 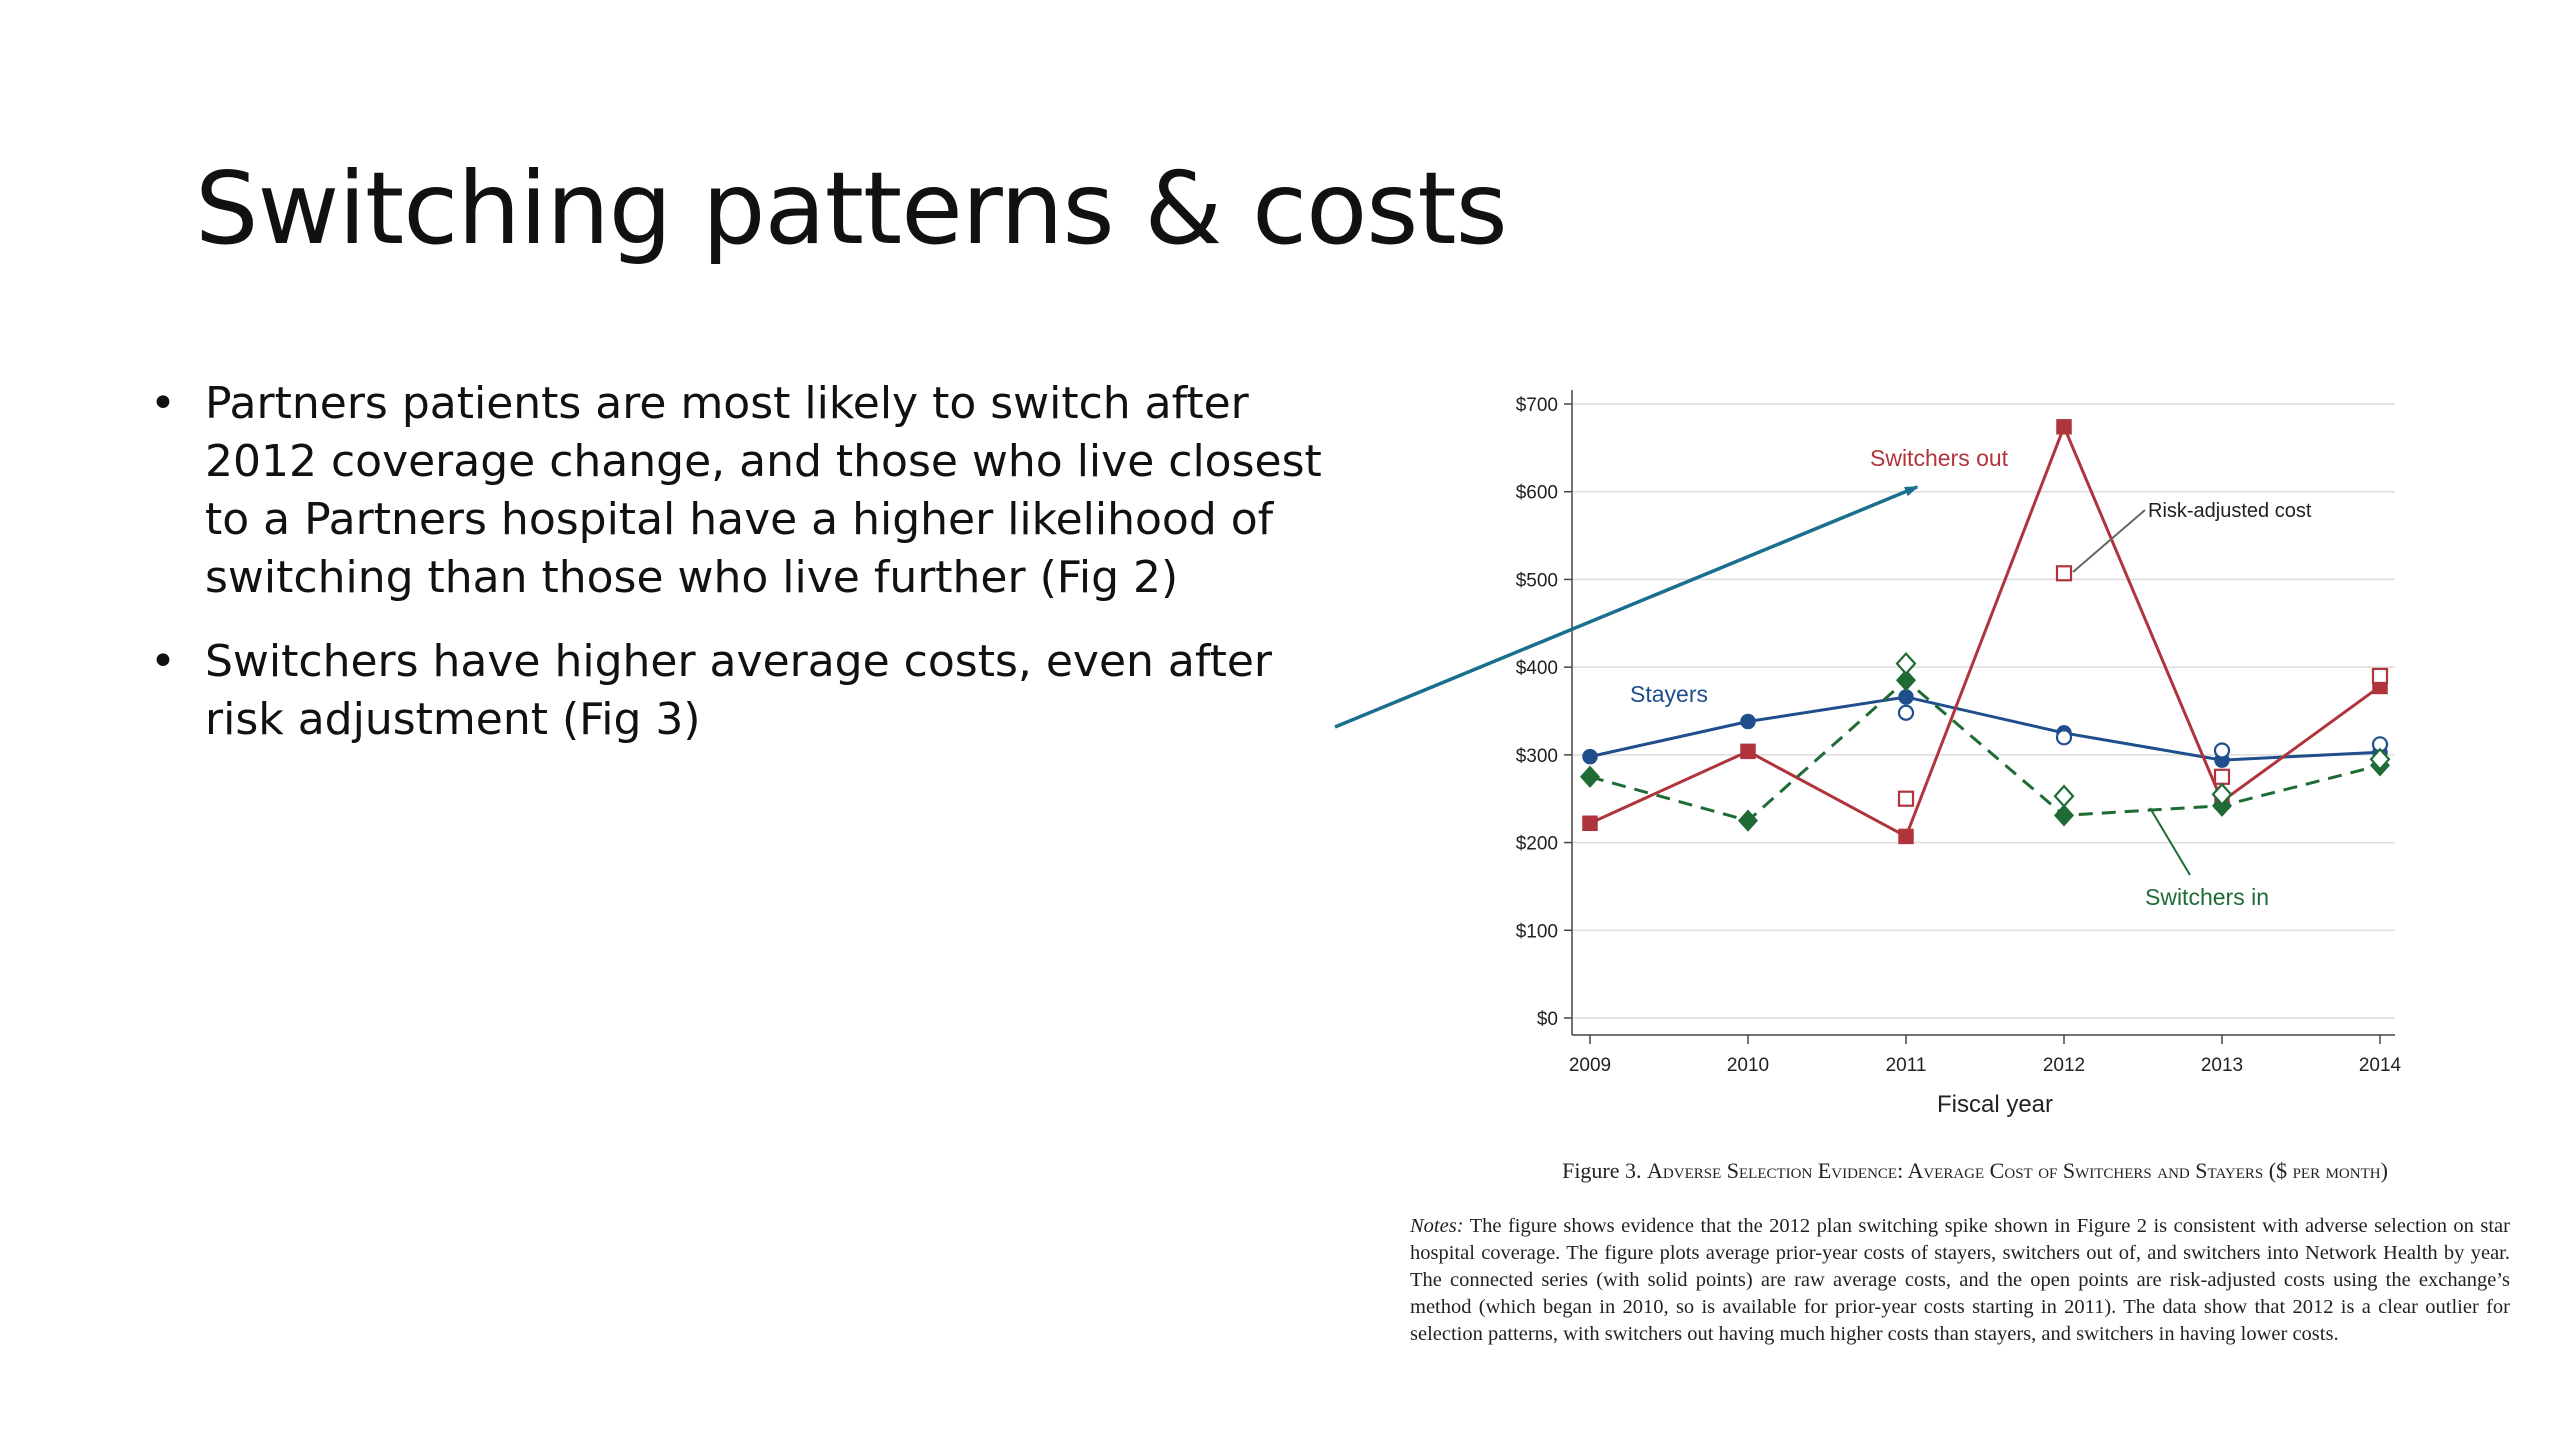 What do you see at coordinates (1537, 668) in the screenshot?
I see `y-tick-label: $400` at bounding box center [1537, 668].